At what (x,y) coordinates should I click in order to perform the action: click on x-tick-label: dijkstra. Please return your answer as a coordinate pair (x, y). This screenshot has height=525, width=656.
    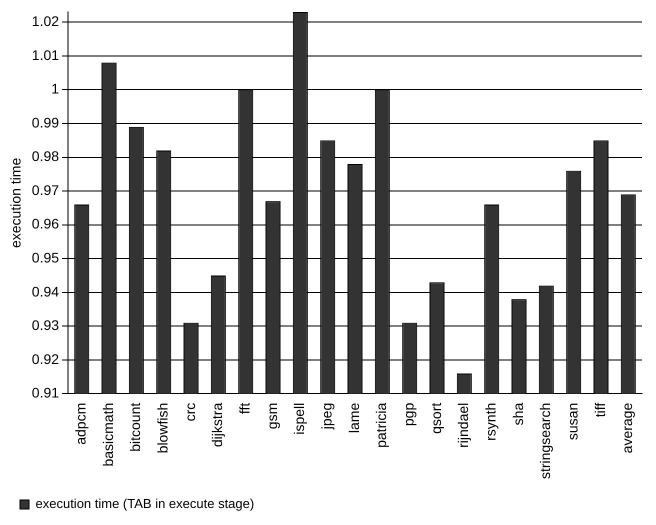
    Looking at the image, I should click on (217, 425).